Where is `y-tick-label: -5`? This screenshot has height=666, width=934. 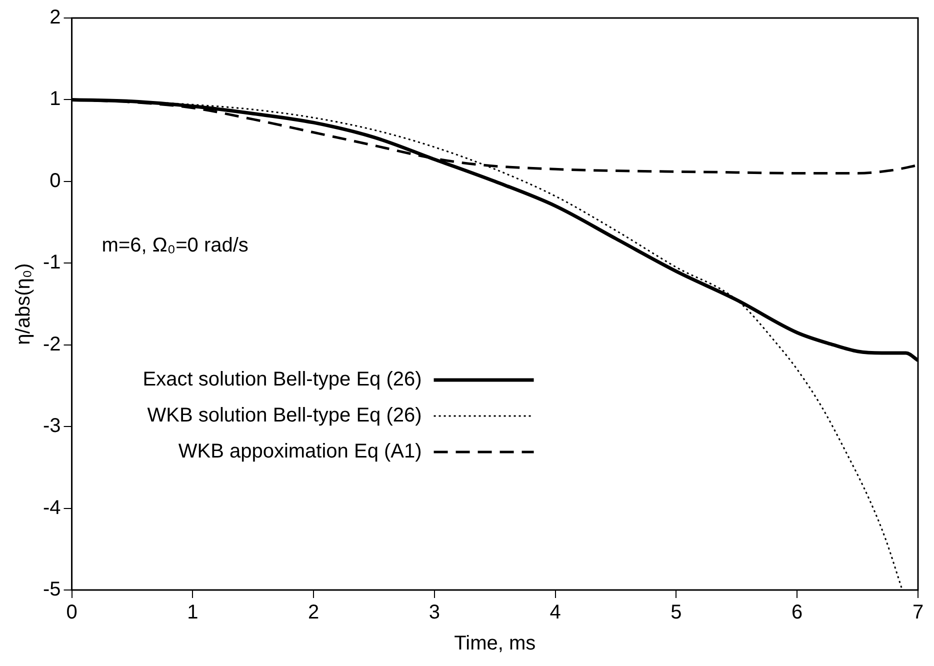 y-tick-label: -5 is located at coordinates (51, 589).